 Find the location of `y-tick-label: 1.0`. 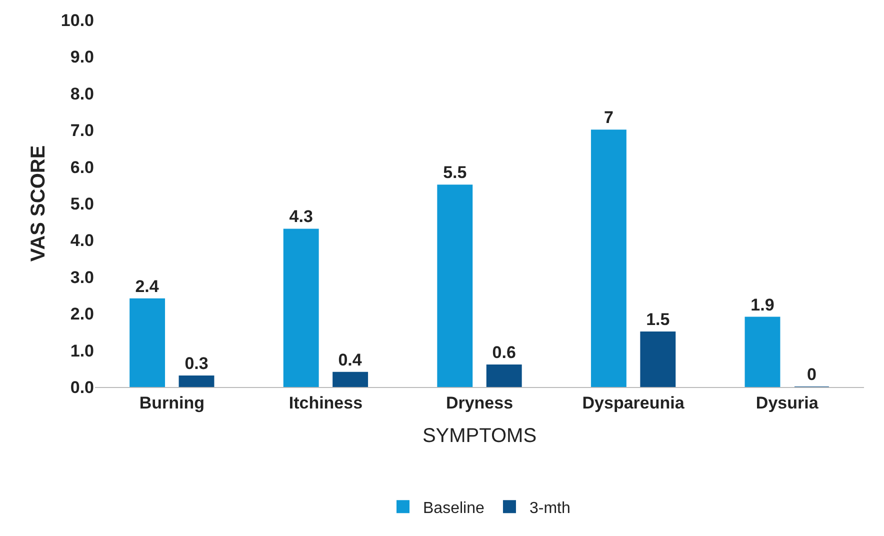

y-tick-label: 1.0 is located at coordinates (82, 350).